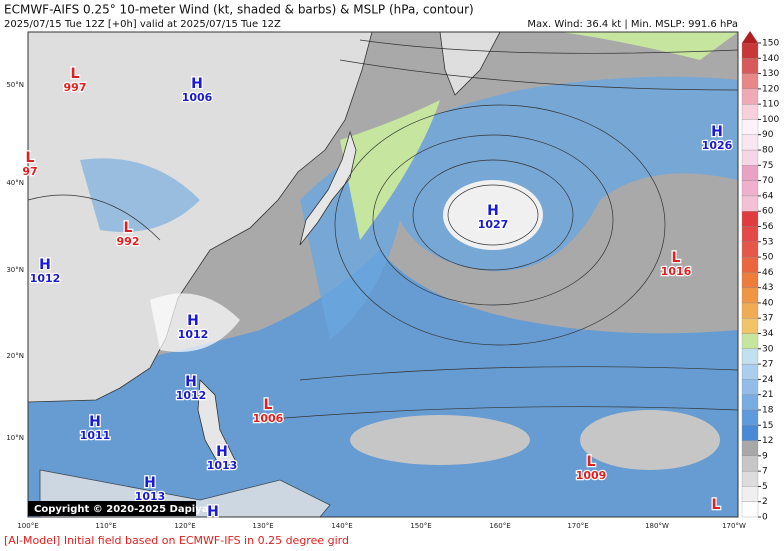 The width and height of the screenshot is (784, 551). I want to click on colorbar-tick-label: 120, so click(770, 89).